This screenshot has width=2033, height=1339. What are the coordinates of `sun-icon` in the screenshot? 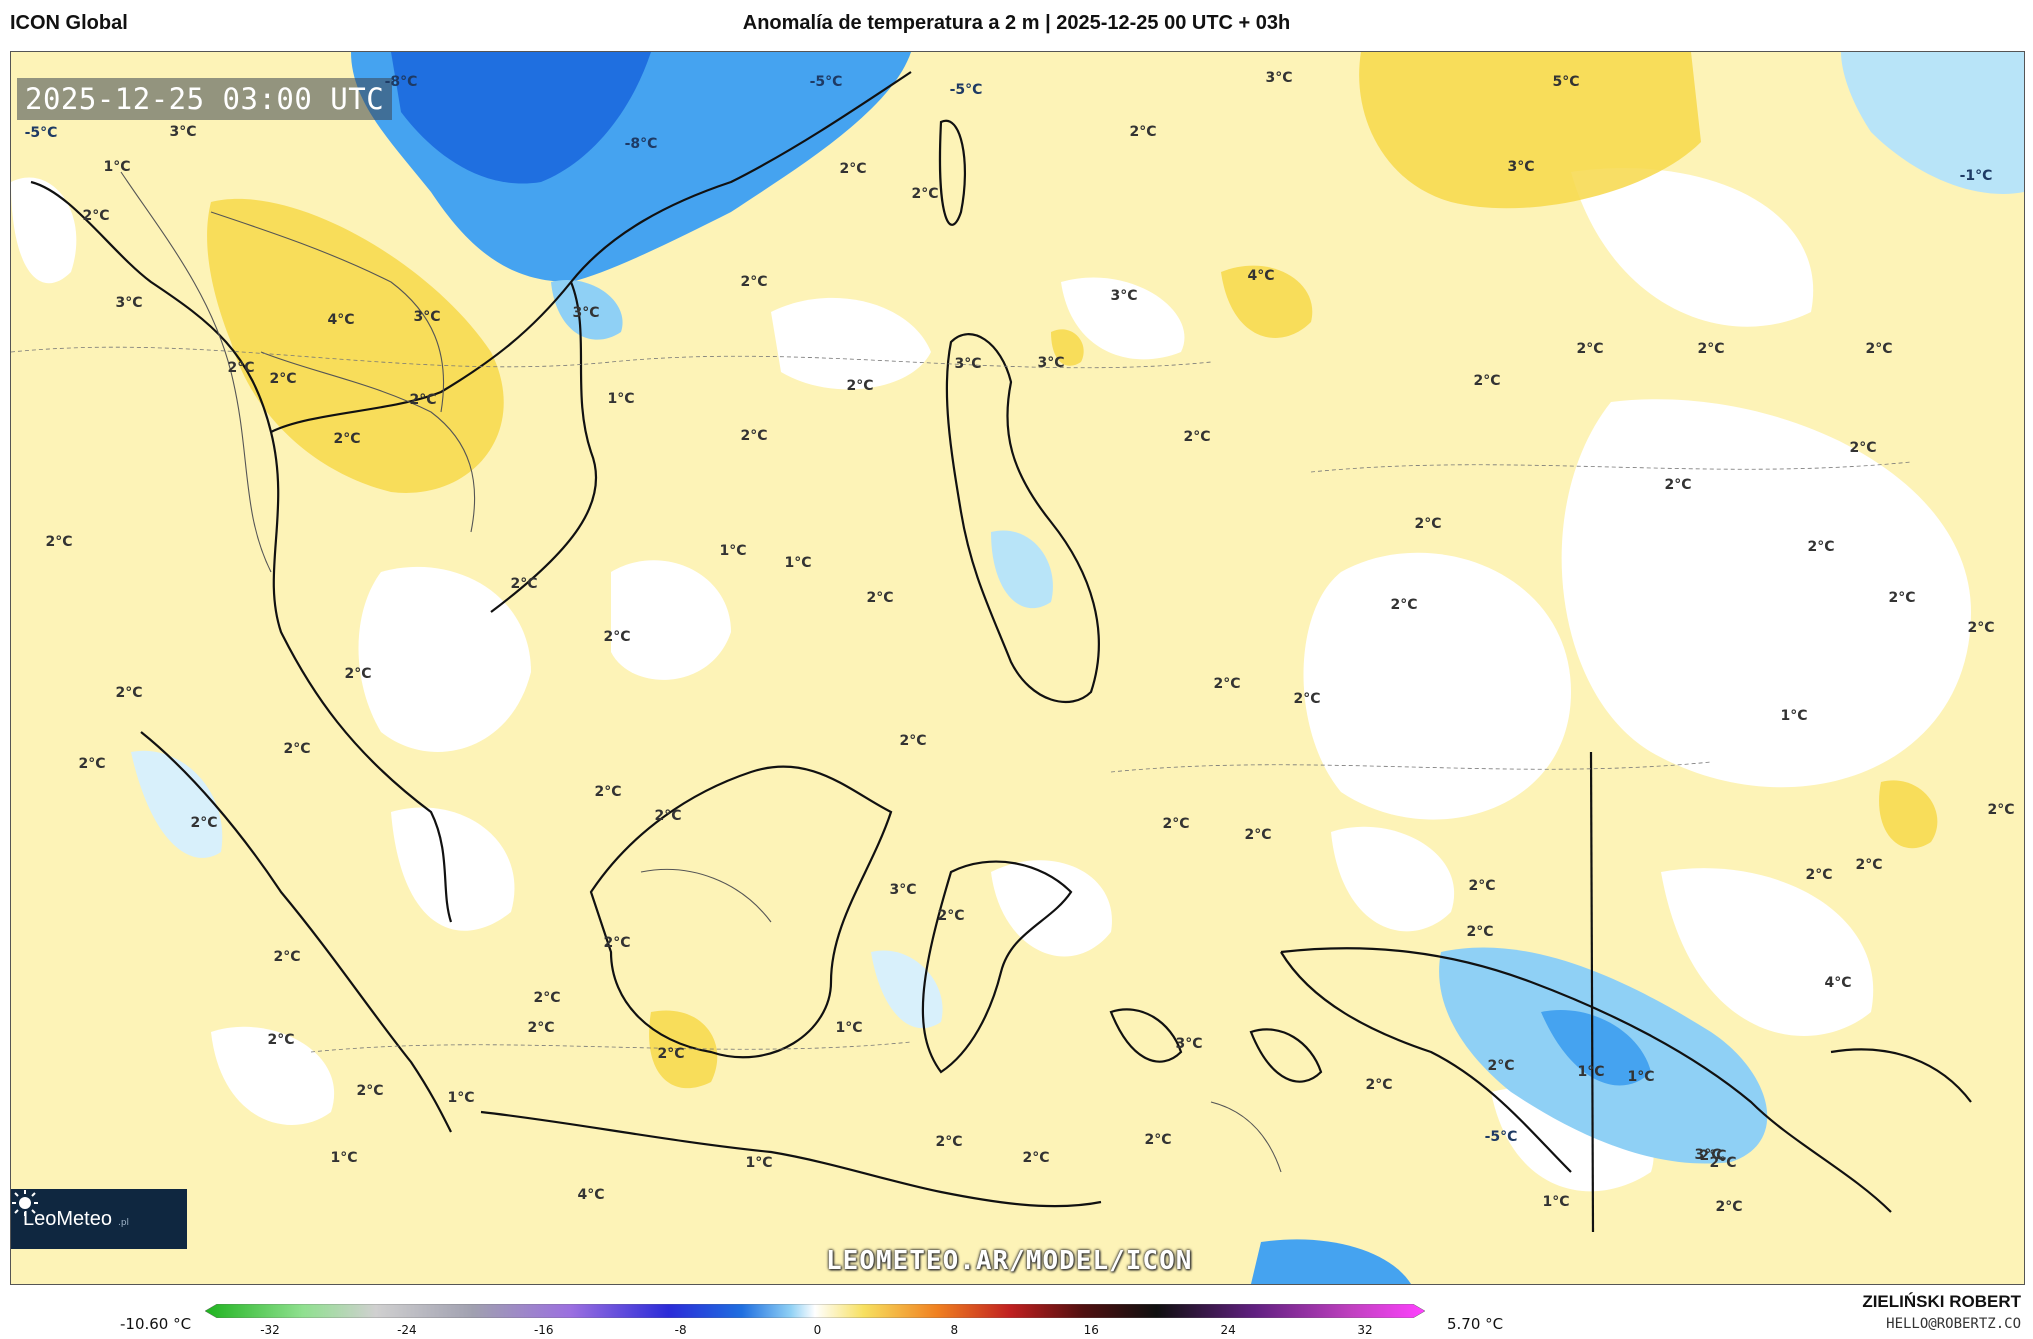 It's located at (25, 1203).